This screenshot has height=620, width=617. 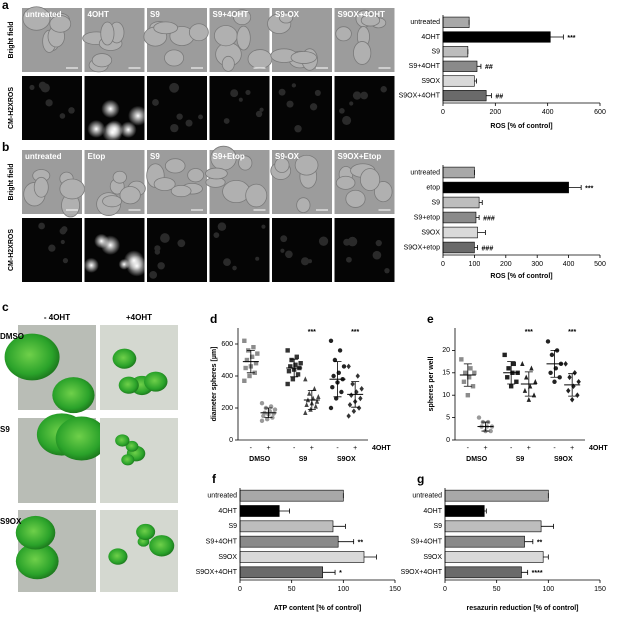 I want to click on y-tick-label: 400, so click(x=227, y=376).